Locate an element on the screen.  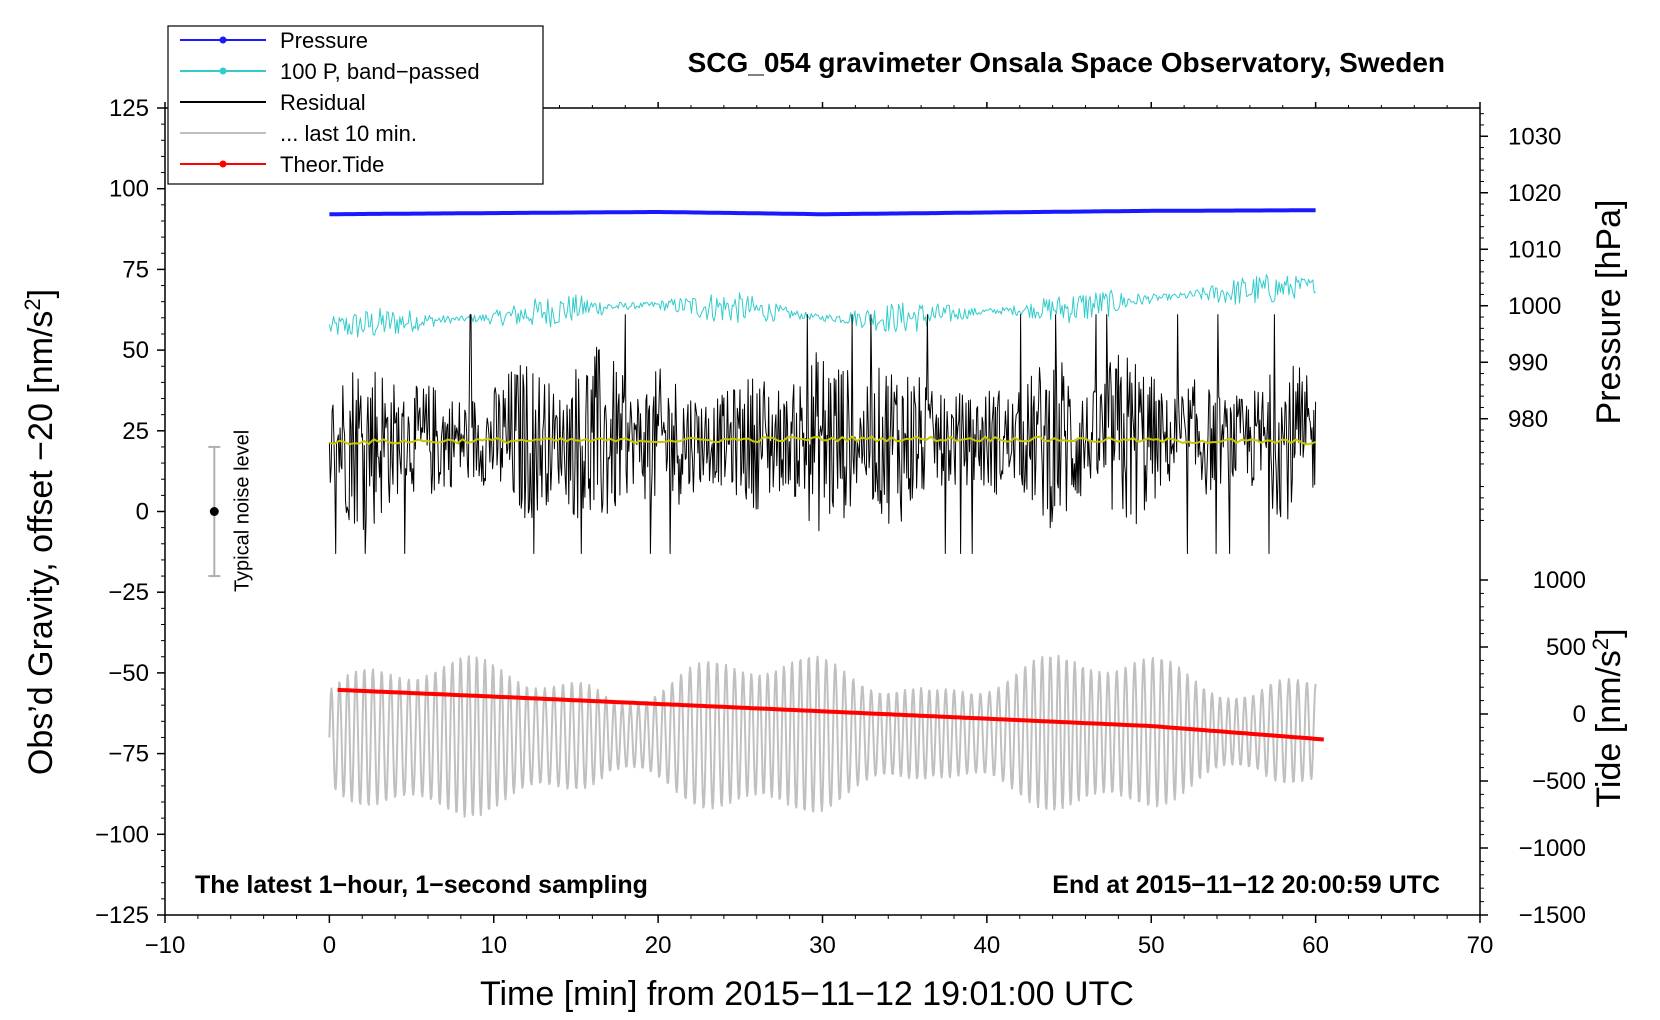
y-pressure-tick-label: 1030 is located at coordinates (1534, 136).